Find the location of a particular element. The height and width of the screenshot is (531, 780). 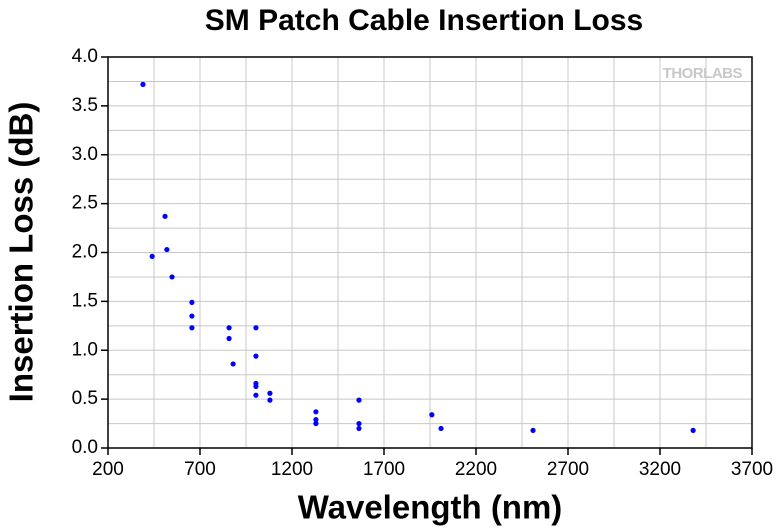

x-tick-label: 3200 is located at coordinates (660, 469).